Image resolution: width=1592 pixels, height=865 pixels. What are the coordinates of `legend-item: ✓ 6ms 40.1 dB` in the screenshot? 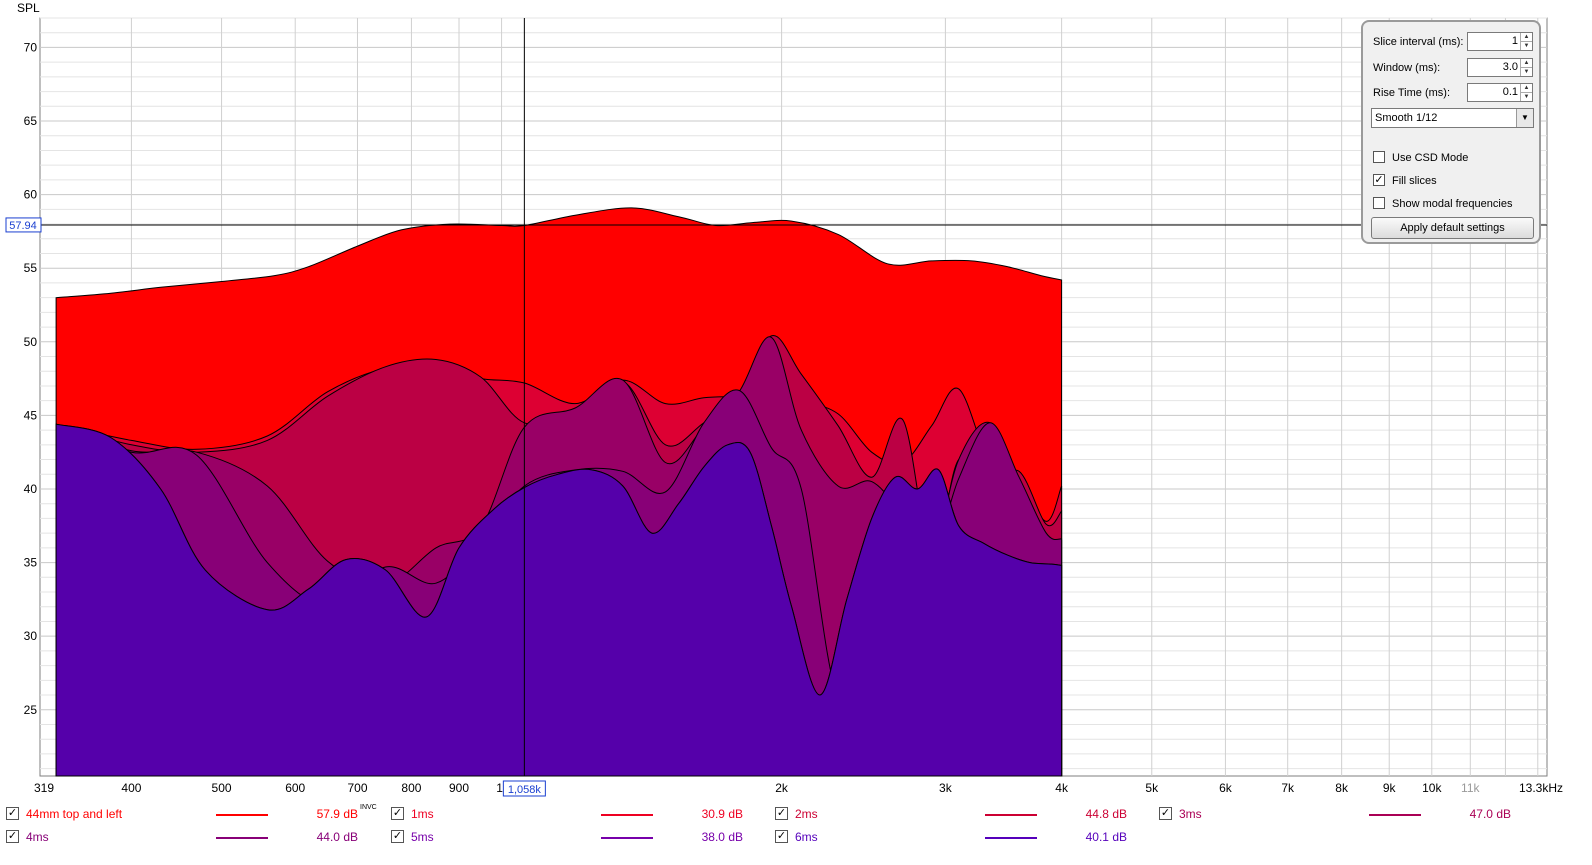 It's located at (965, 838).